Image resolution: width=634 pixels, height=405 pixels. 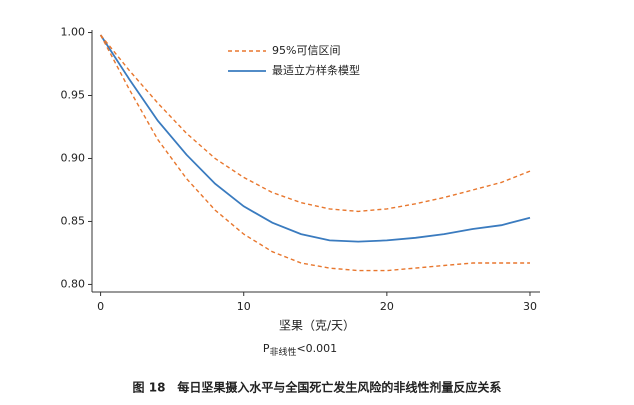 What do you see at coordinates (73, 32) in the screenshot?
I see `y-tick-label: 1.00` at bounding box center [73, 32].